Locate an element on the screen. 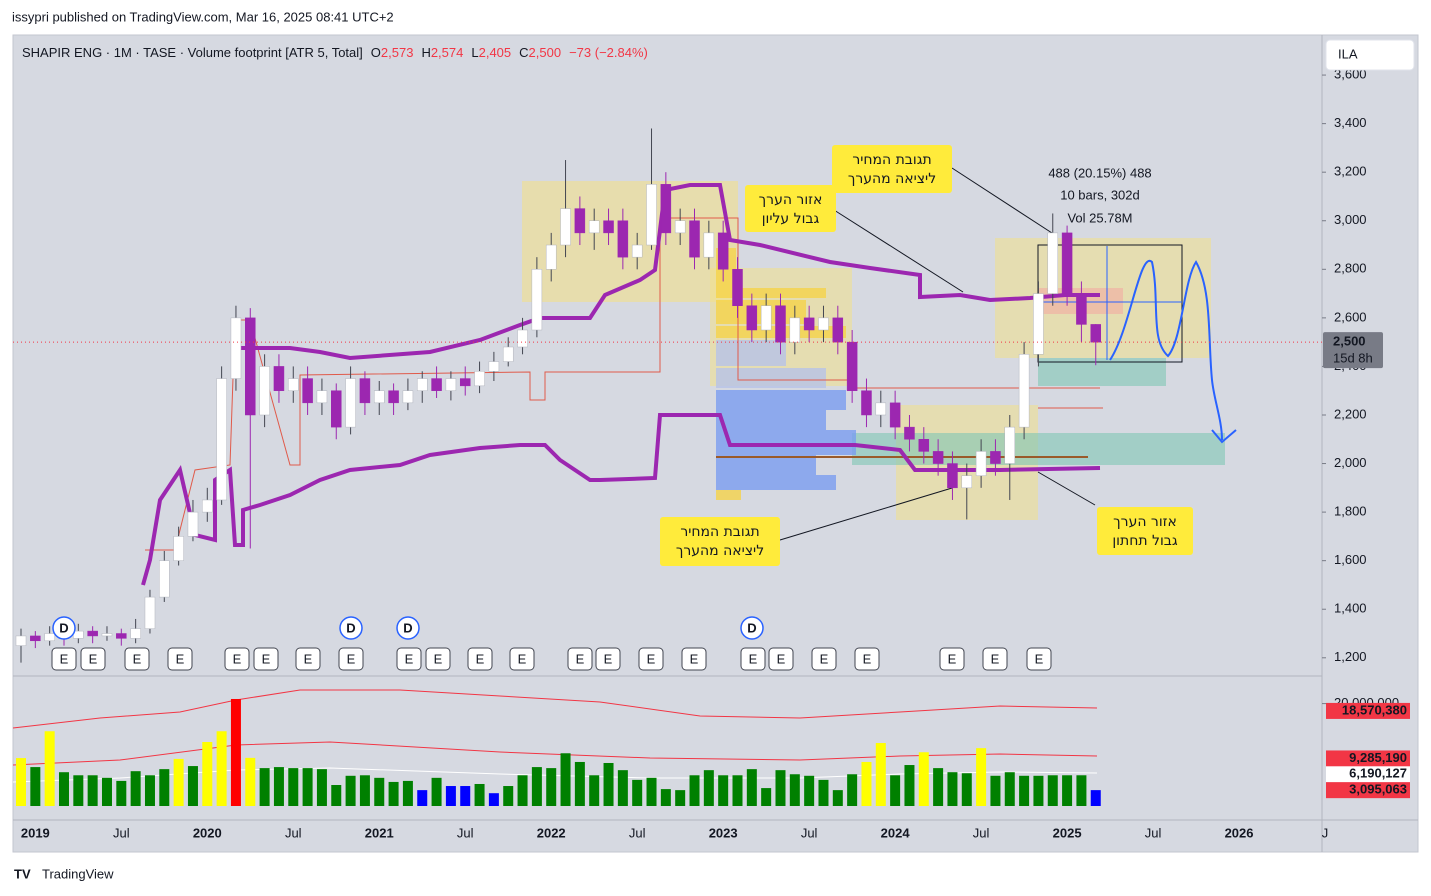 This screenshot has width=1431, height=896. value-badge-label: 9,285,190 is located at coordinates (1378, 757).